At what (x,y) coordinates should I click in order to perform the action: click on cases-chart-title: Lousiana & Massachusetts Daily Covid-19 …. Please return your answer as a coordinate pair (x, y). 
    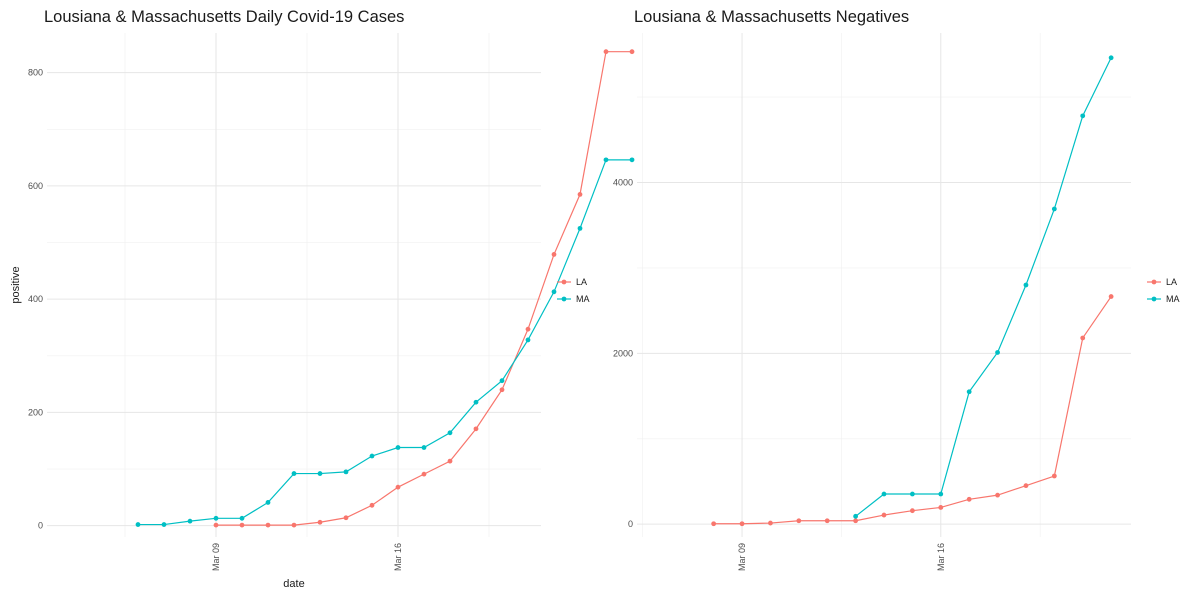
    Looking at the image, I should click on (224, 17).